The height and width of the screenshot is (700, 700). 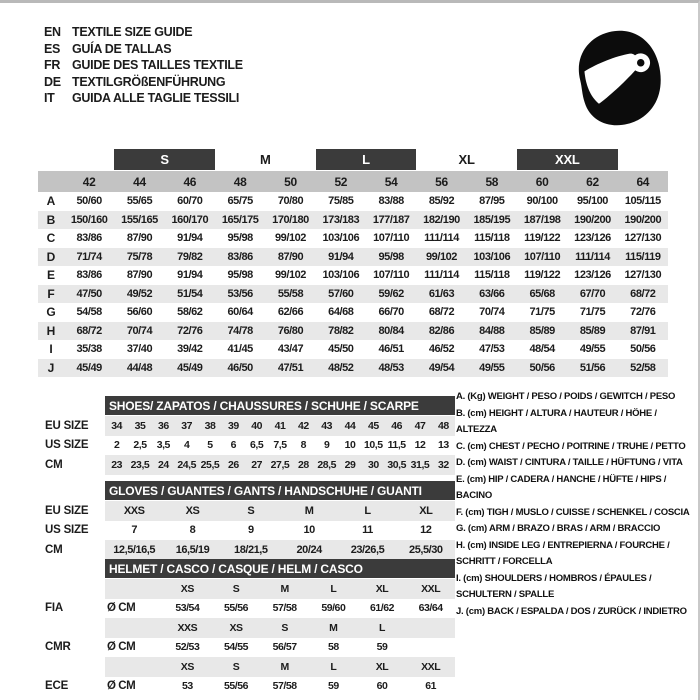 What do you see at coordinates (542, 330) in the screenshot?
I see `textile-cell: 85/89` at bounding box center [542, 330].